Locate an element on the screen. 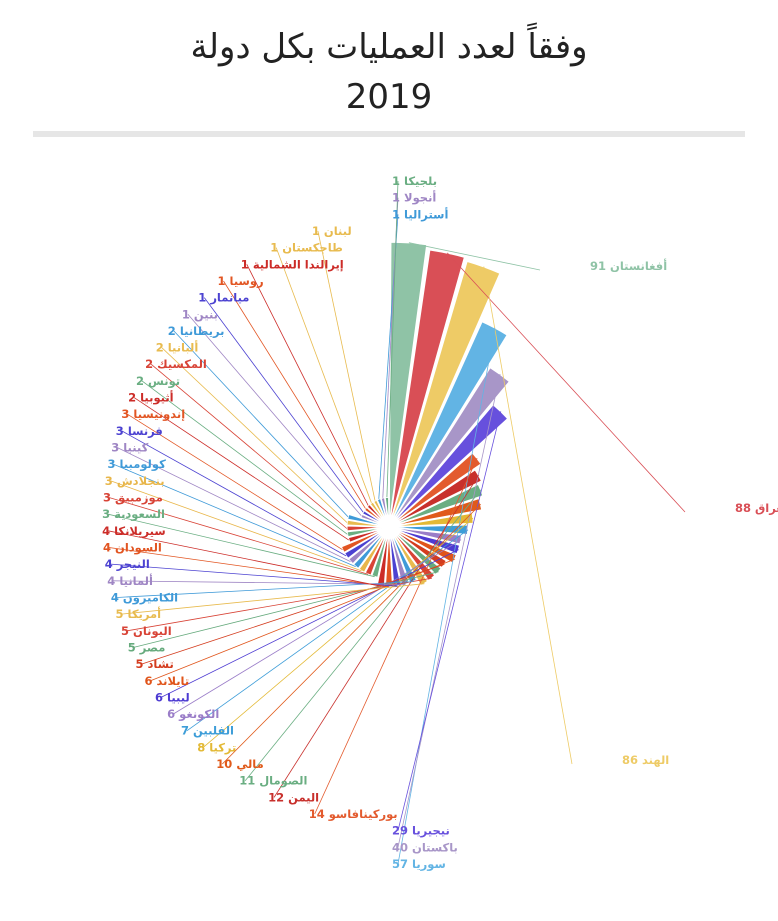  slice-label-12: الكونغو 6 is located at coordinates (193, 714).